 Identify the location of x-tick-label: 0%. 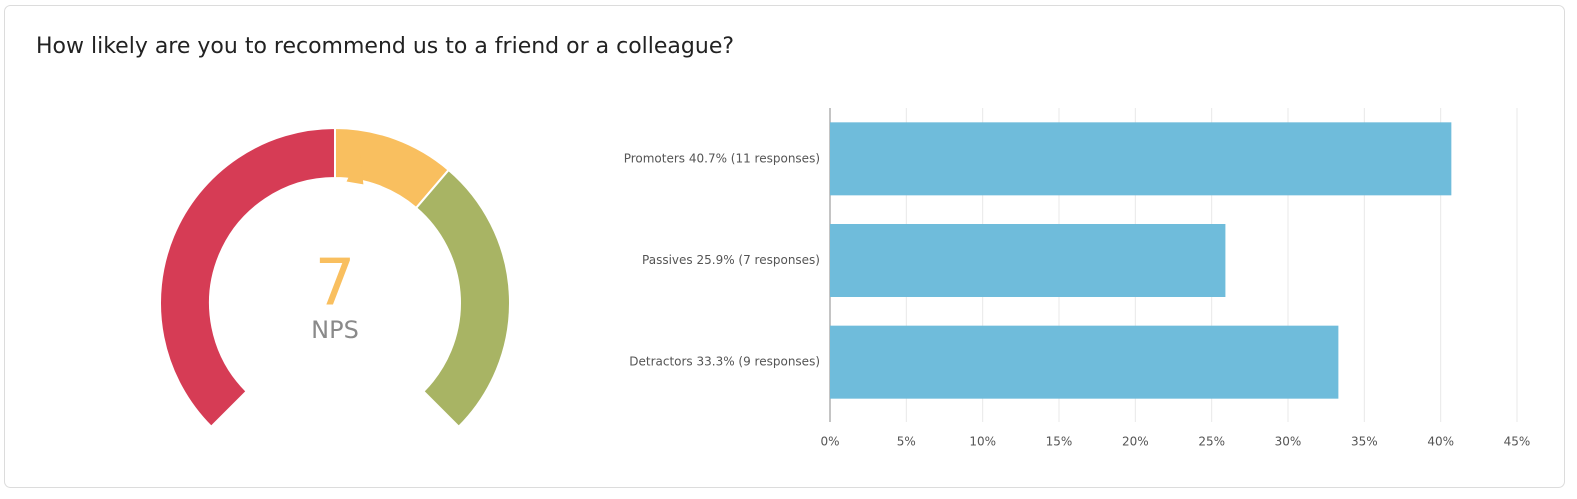
(829, 442).